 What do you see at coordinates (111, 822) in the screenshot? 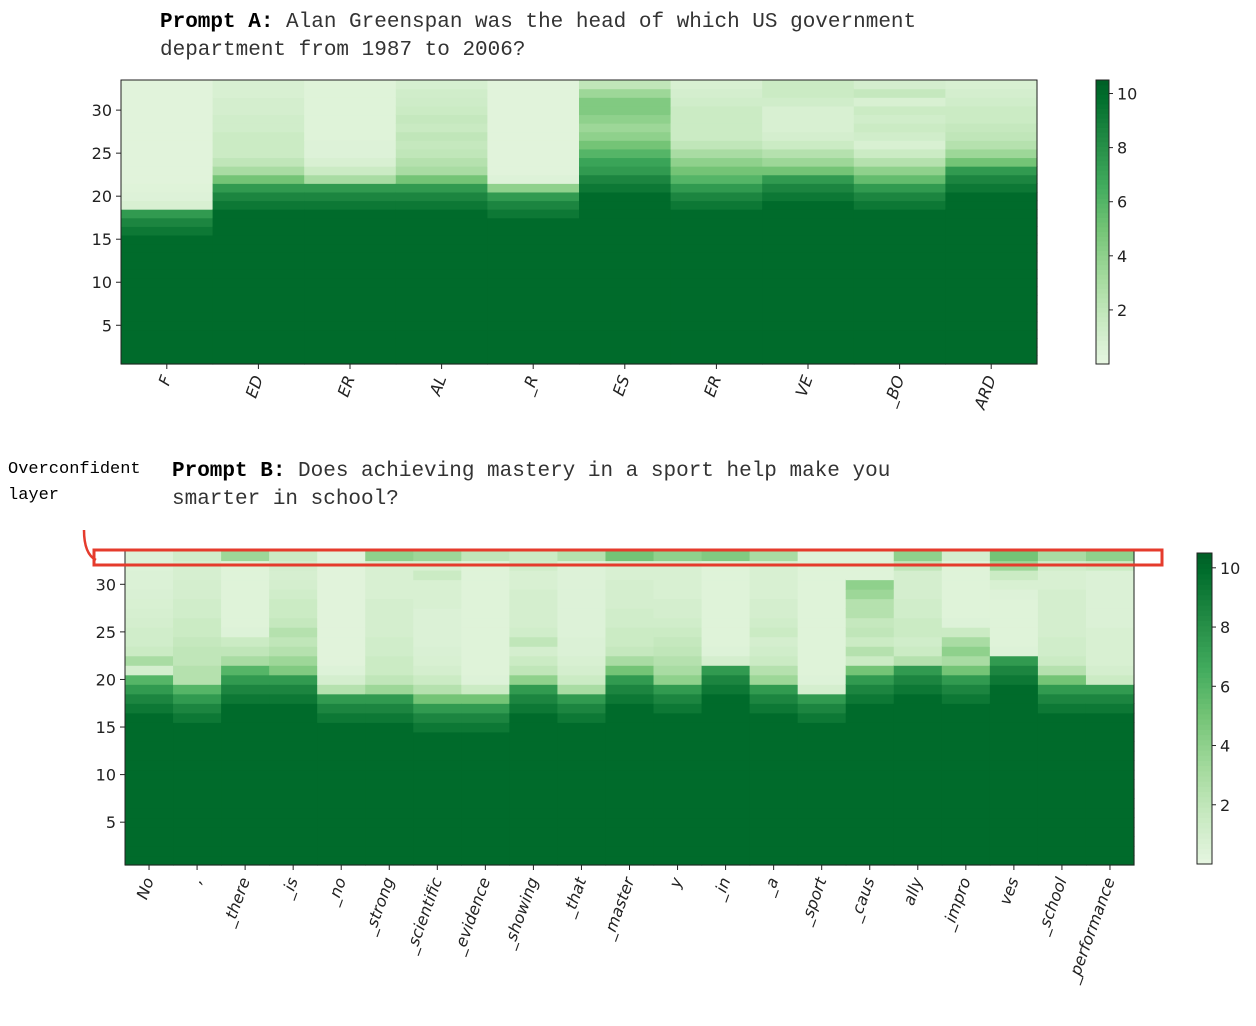
I see `y-tick-label: 5` at bounding box center [111, 822].